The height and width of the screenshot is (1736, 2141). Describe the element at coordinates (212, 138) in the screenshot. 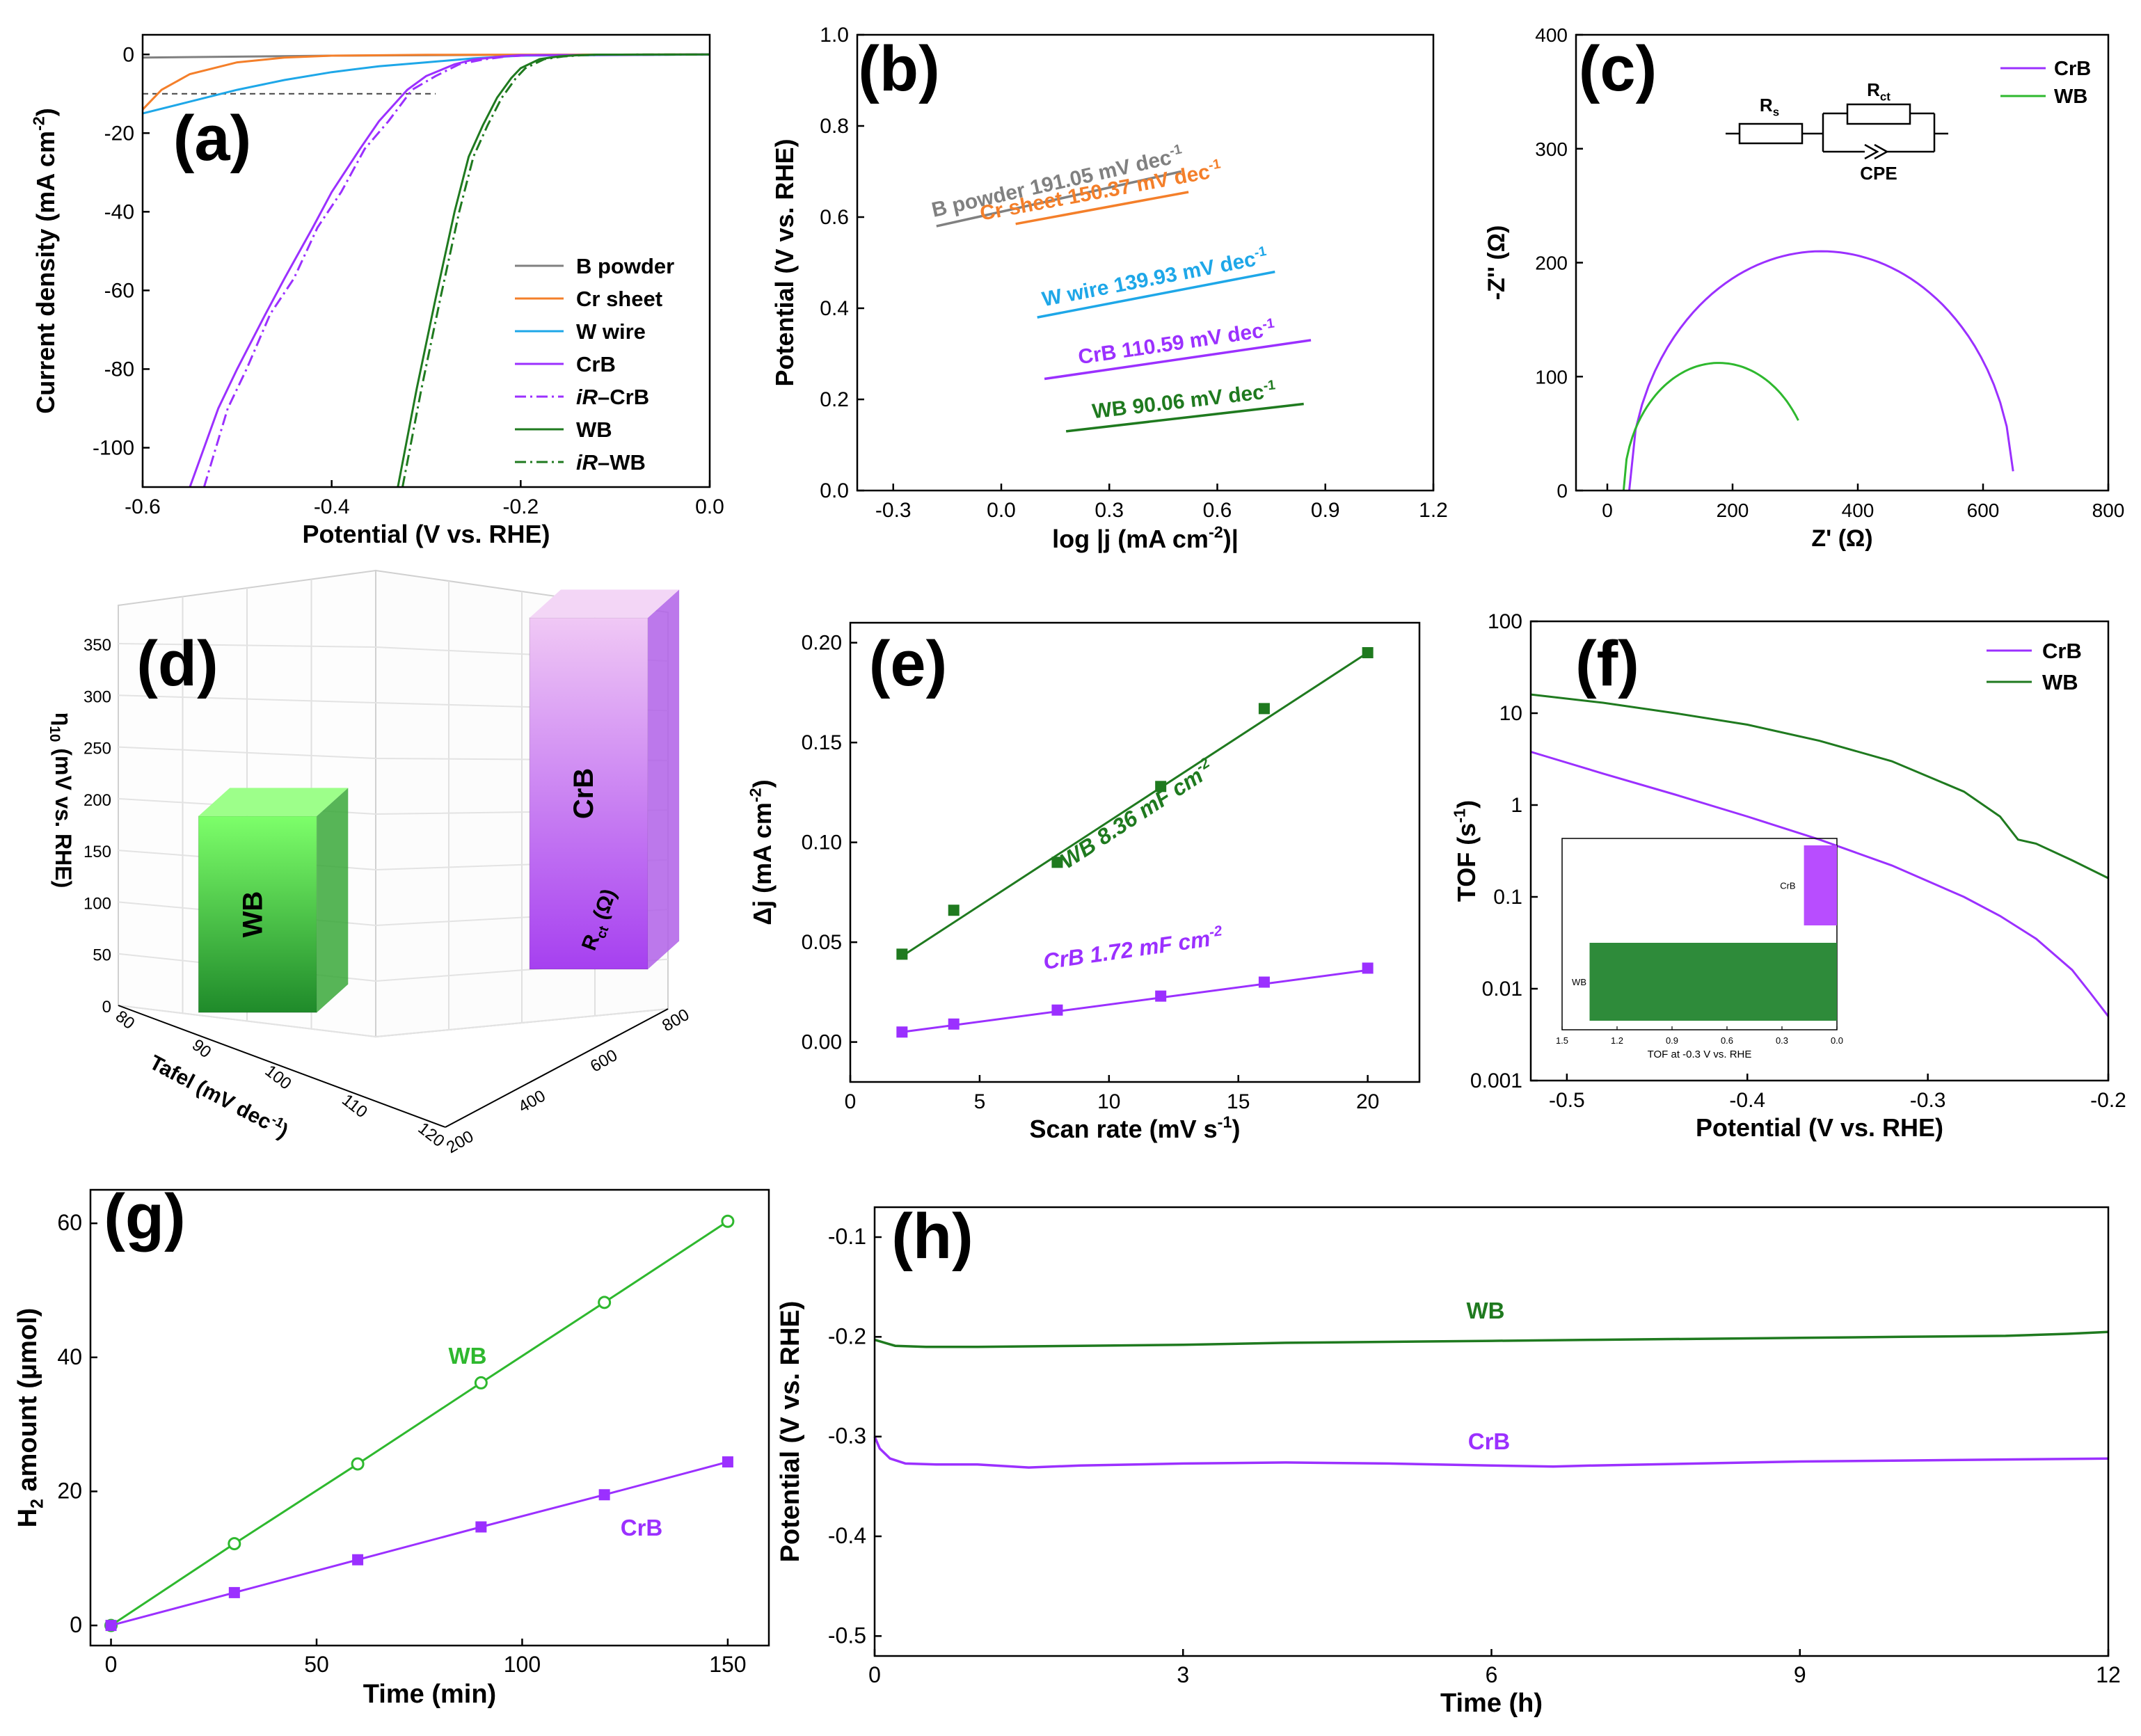

I see `panel-label: (a)` at that location.